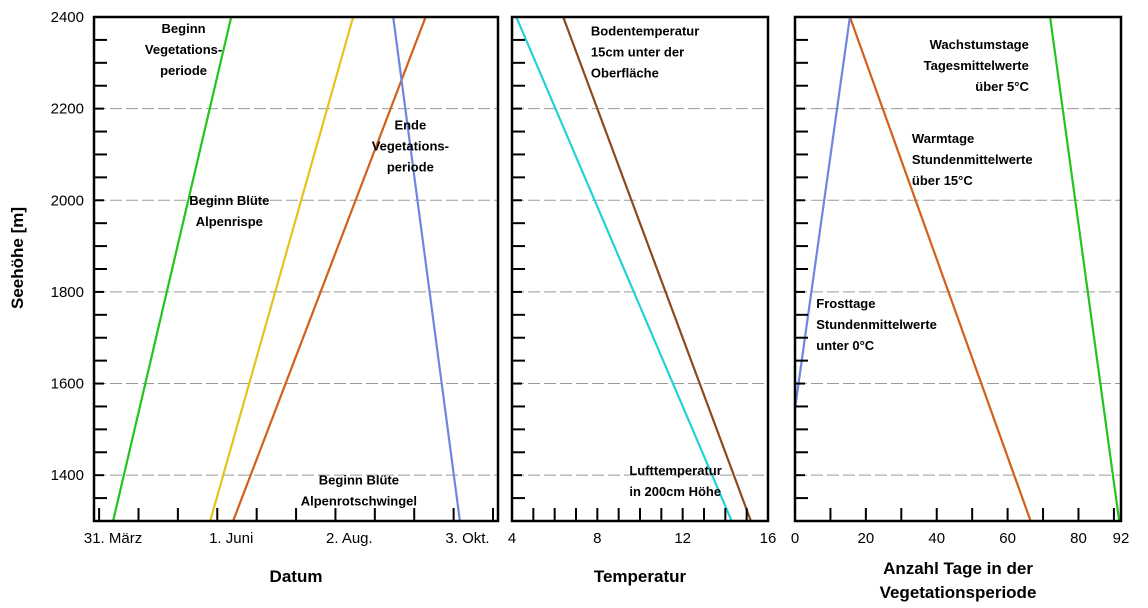  I want to click on series-annotation: Lufttemperatur in 200cm Höhe, so click(675, 481).